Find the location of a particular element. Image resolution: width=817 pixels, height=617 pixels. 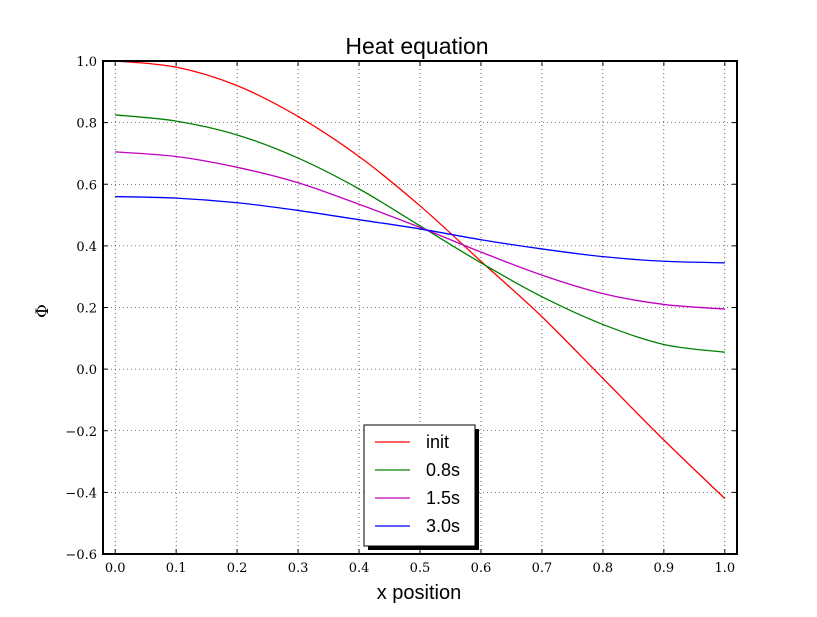

legend-label: 3.0s is located at coordinates (443, 526).